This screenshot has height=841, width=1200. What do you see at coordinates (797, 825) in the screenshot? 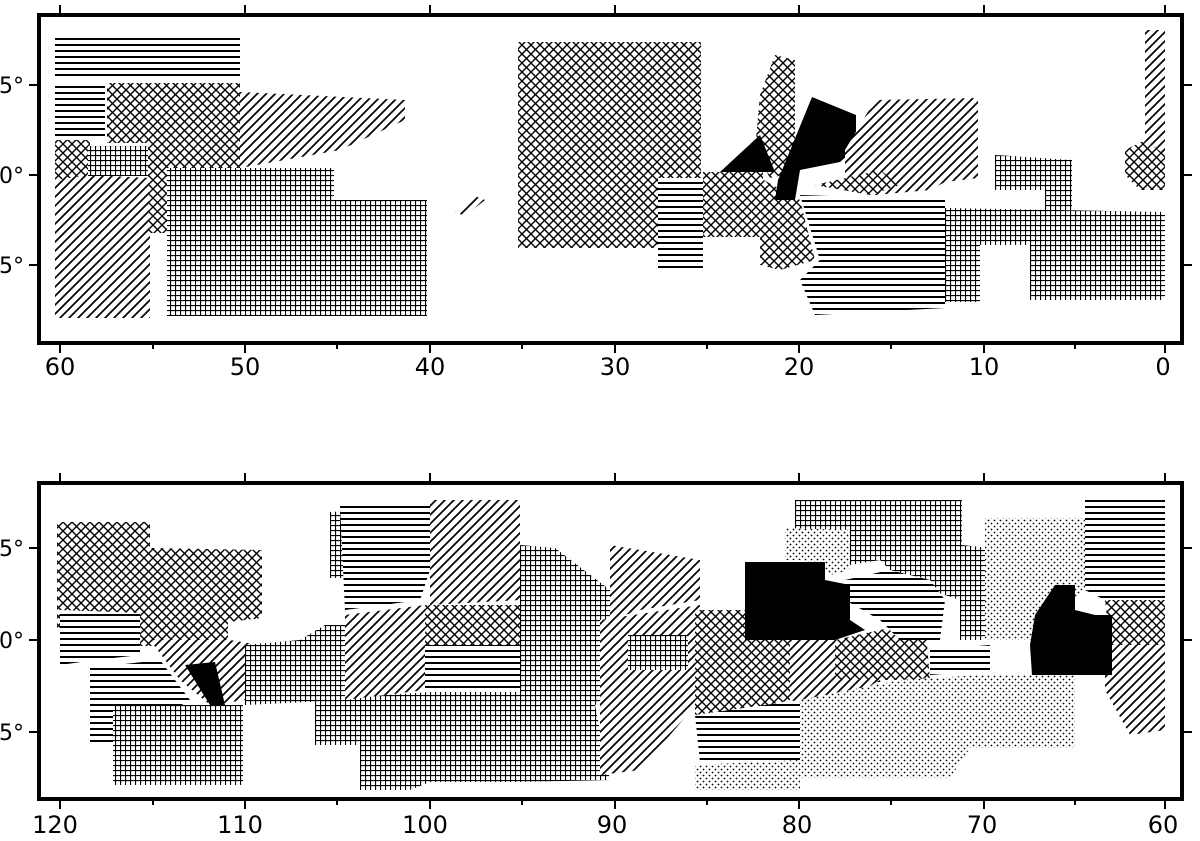
I see `x-tick-label: 80` at bounding box center [797, 825].